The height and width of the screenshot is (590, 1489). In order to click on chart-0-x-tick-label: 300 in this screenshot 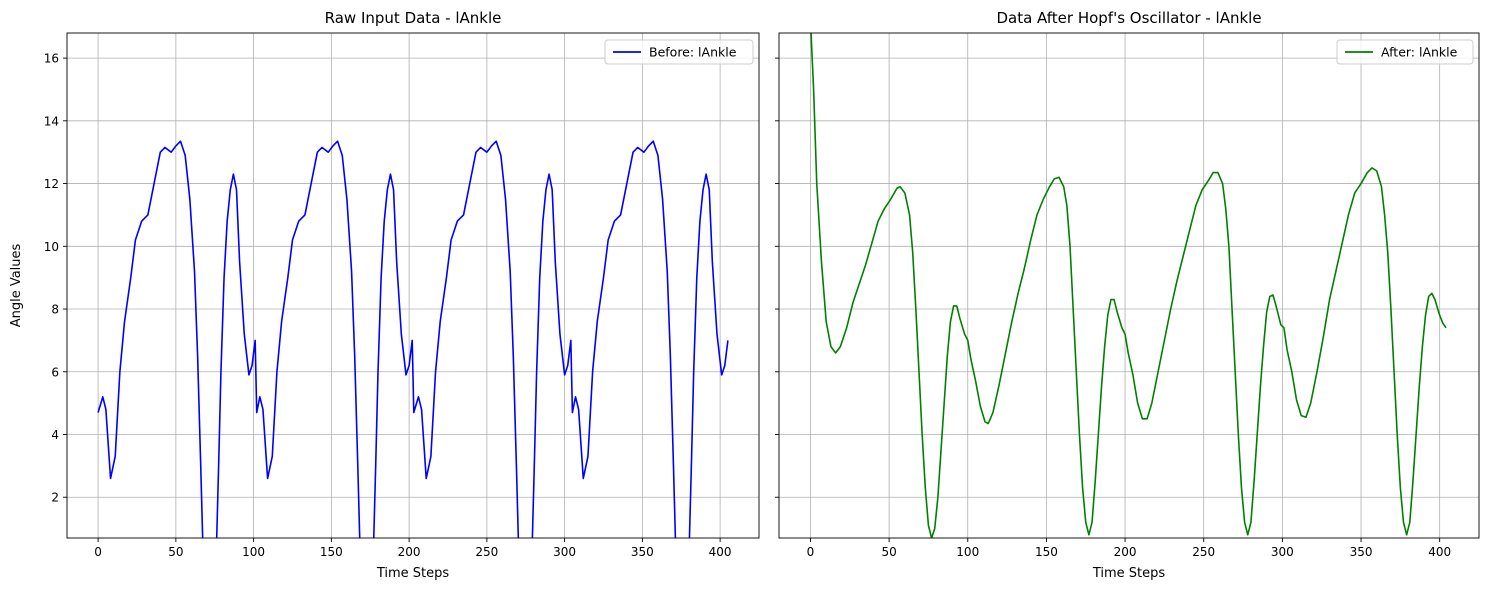, I will do `click(564, 552)`.